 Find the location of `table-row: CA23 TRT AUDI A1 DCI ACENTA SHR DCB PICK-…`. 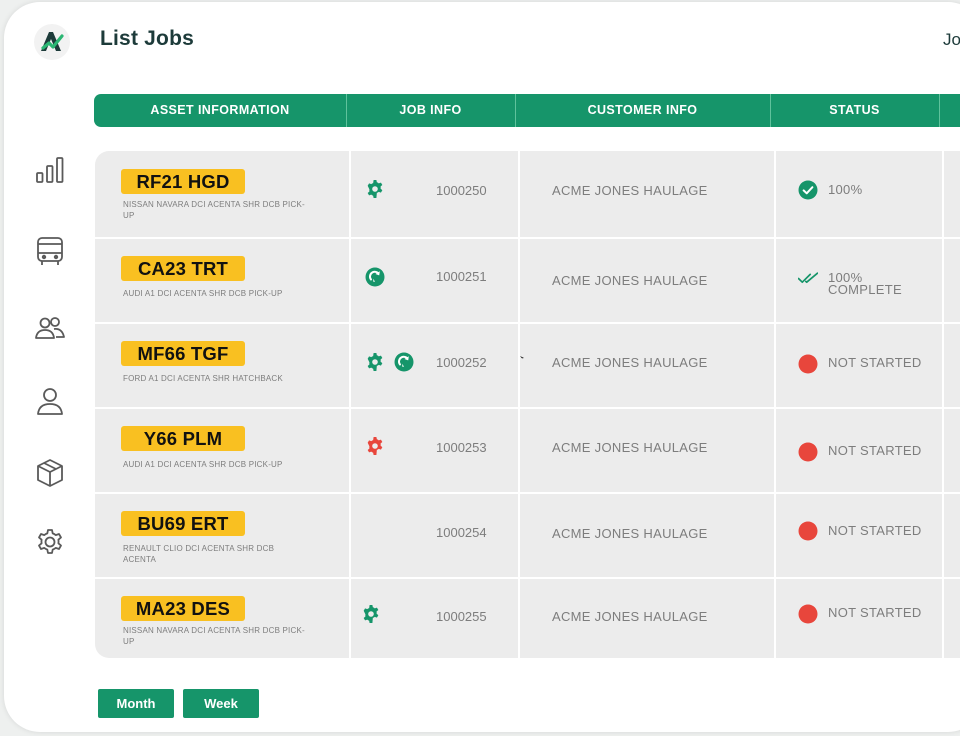

table-row: CA23 TRT AUDI A1 DCI ACENTA SHR DCB PICK-… is located at coordinates (527, 280).